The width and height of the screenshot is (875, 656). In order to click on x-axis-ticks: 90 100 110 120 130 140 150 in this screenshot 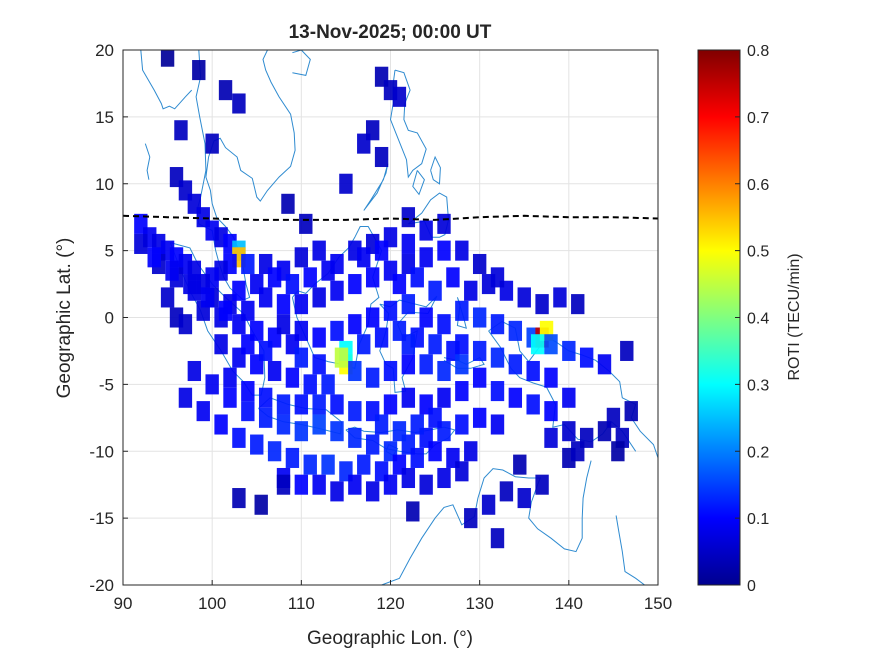, I will do `click(393, 596)`.